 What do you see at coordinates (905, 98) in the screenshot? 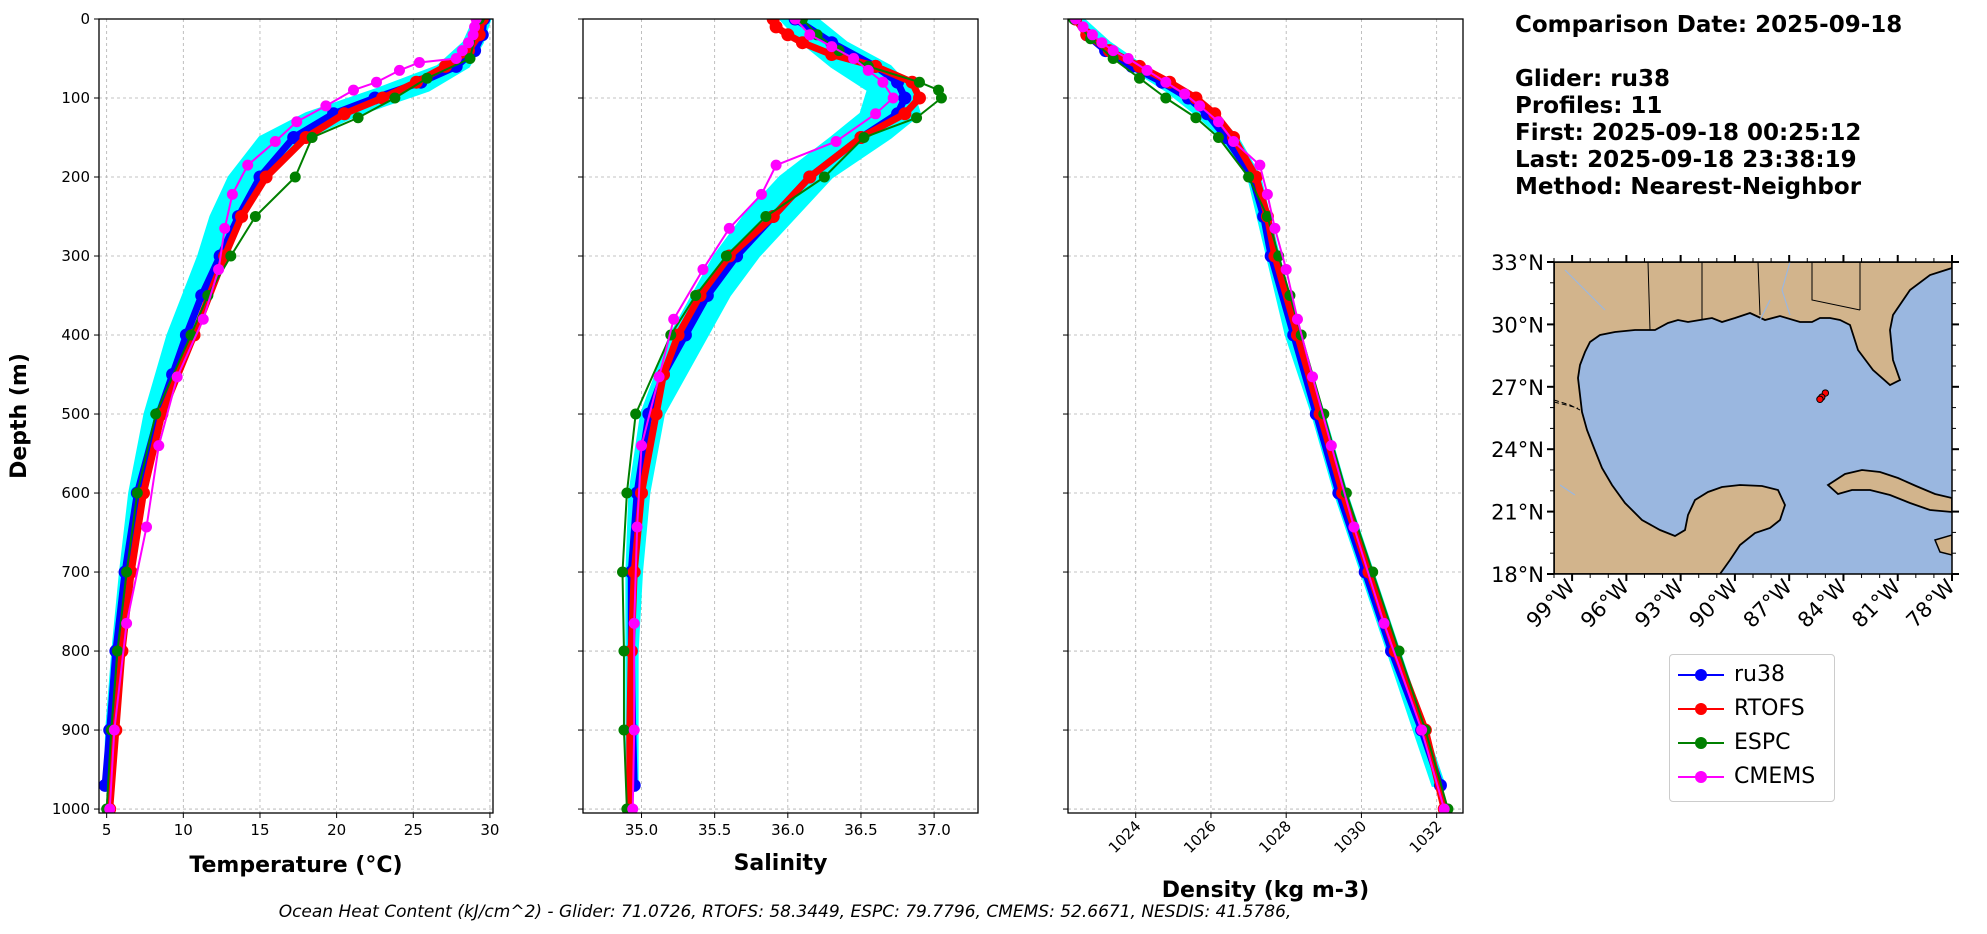
I see `data-point-ru38` at bounding box center [905, 98].